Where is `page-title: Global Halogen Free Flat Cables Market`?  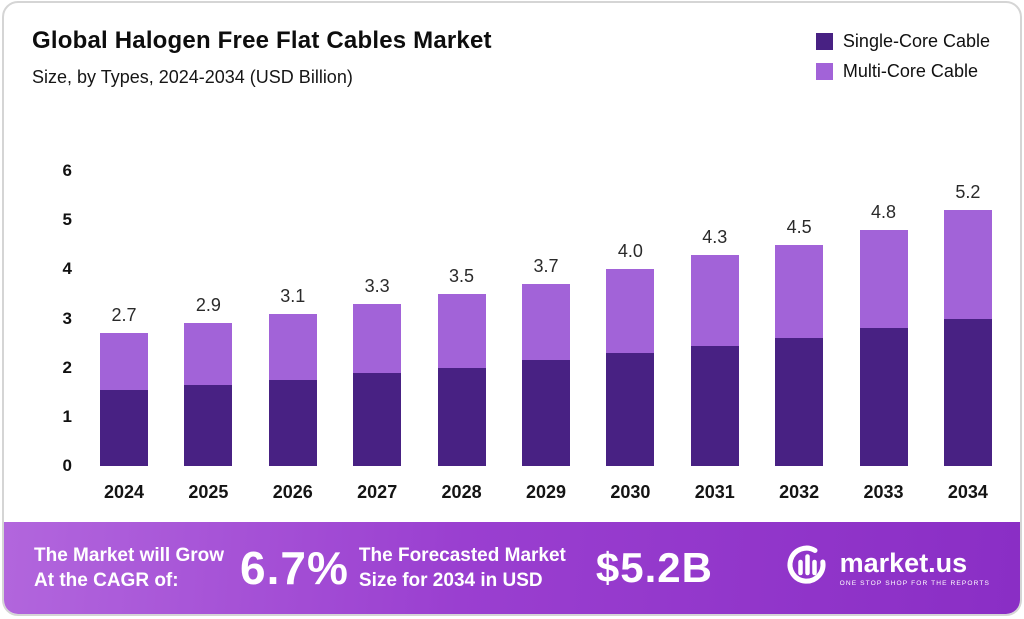 page-title: Global Halogen Free Flat Cables Market is located at coordinates (262, 40).